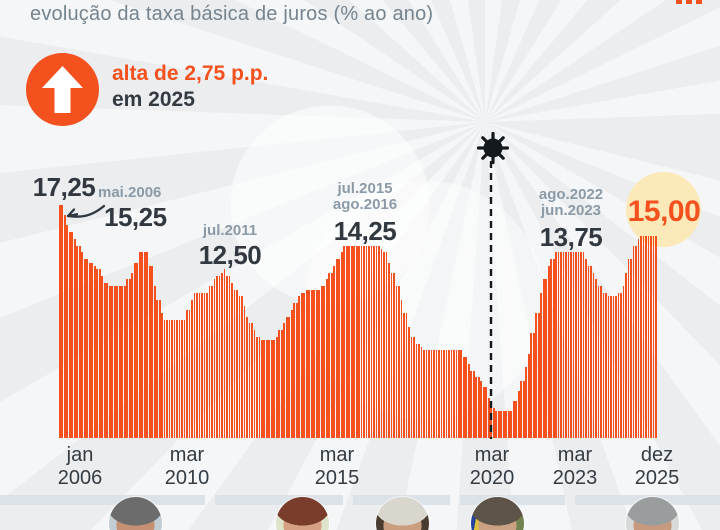 This screenshot has height=530, width=720. I want to click on term-segment-2011-2014, so click(279, 500).